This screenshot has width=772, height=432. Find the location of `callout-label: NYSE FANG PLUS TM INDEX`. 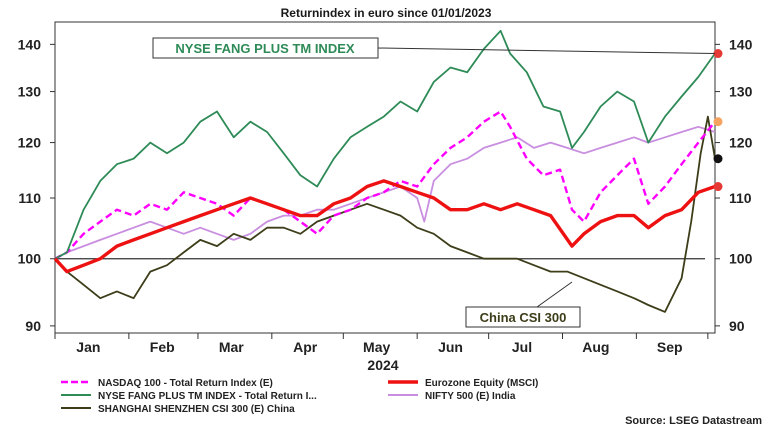

callout-label: NYSE FANG PLUS TM INDEX is located at coordinates (264, 48).